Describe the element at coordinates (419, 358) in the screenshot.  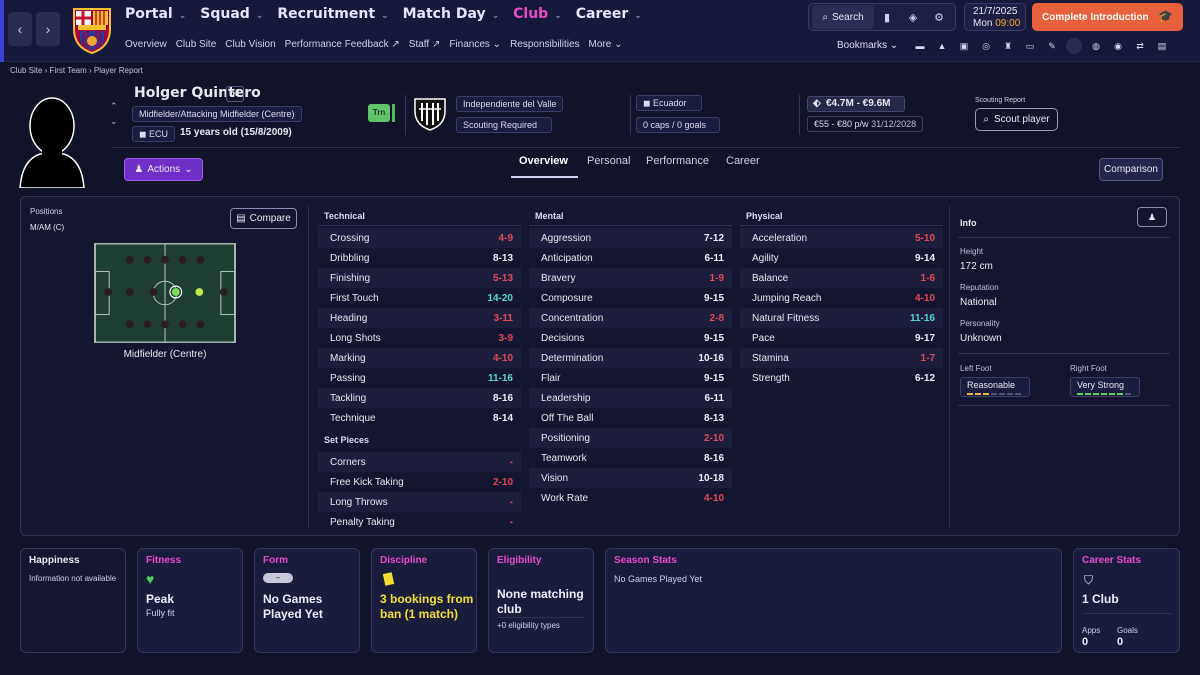
I see `attribute-row: Marking 4-10` at that location.